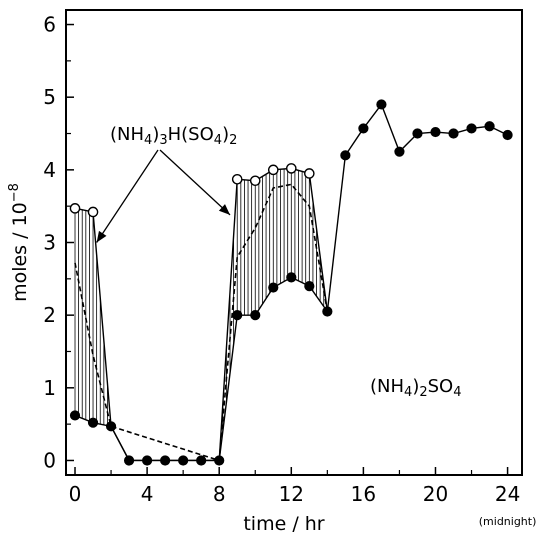 The image size is (536, 536). Describe the element at coordinates (363, 494) in the screenshot. I see `x-tick-label: 16` at that location.